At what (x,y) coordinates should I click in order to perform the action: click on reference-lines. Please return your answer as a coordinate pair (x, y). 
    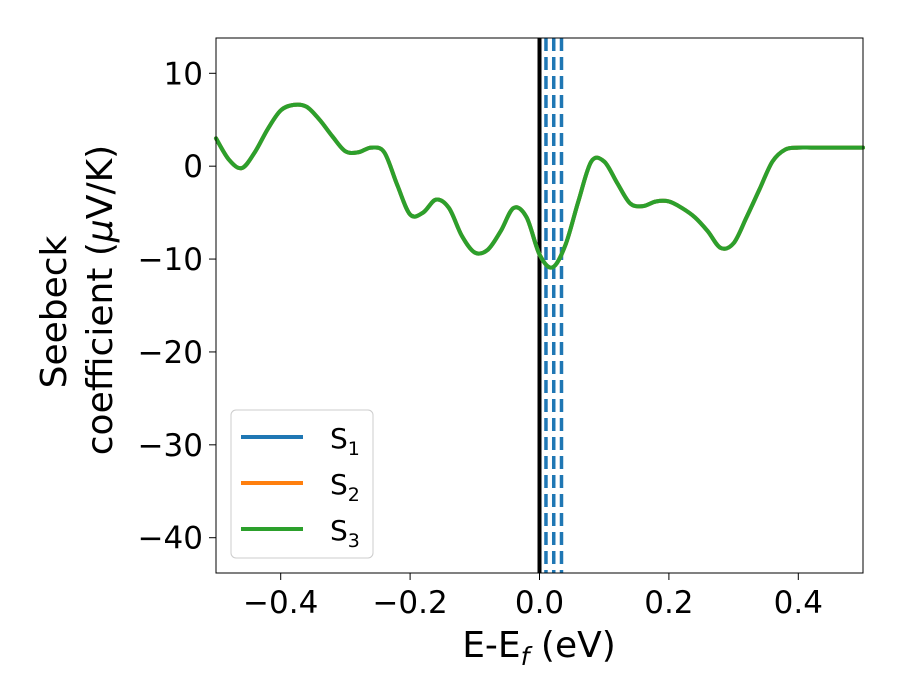
    Looking at the image, I should click on (550, 305).